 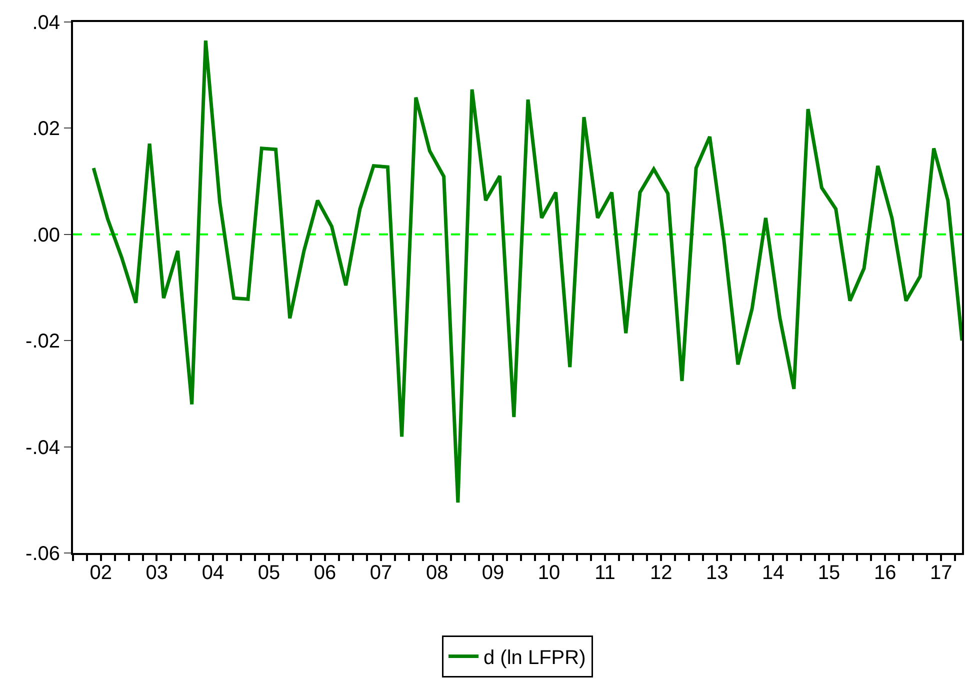 I want to click on x-tick-label: 08, so click(x=437, y=573).